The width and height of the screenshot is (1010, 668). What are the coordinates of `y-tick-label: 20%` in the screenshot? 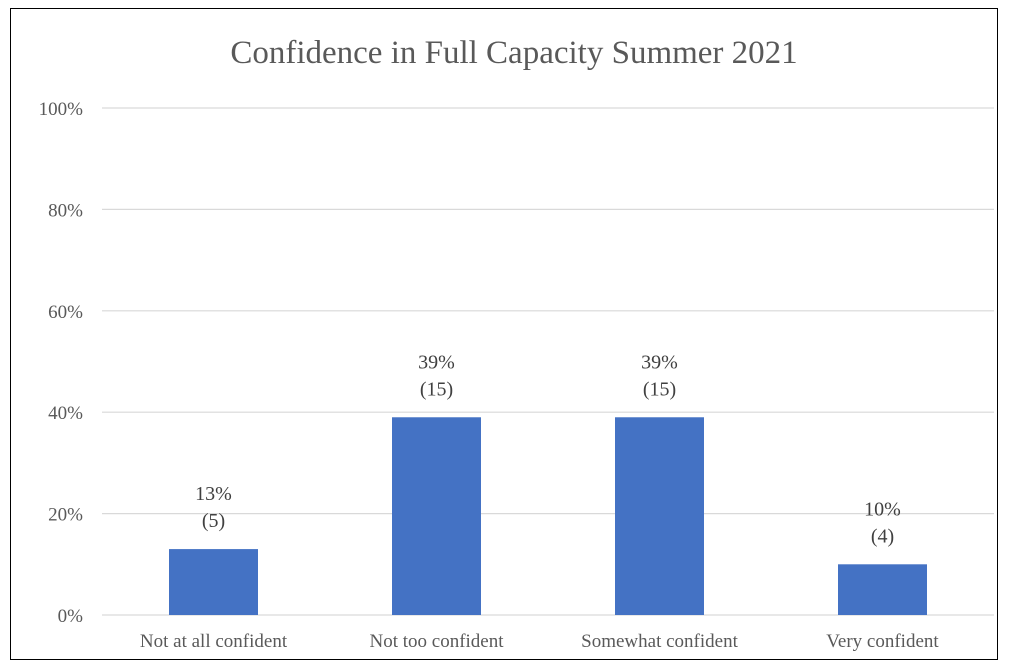 It's located at (65, 515).